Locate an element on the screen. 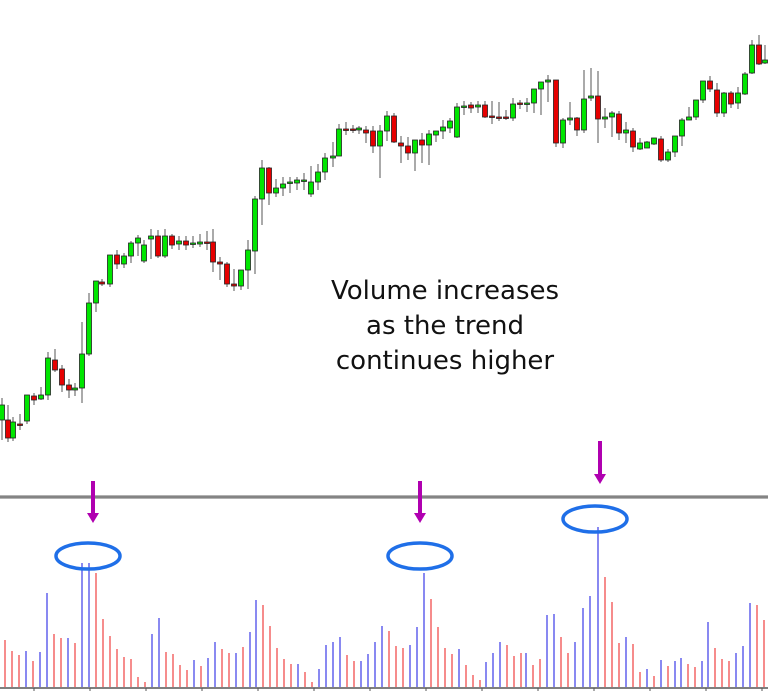 The height and width of the screenshot is (691, 768). arrow-down-icon is located at coordinates (93, 518).